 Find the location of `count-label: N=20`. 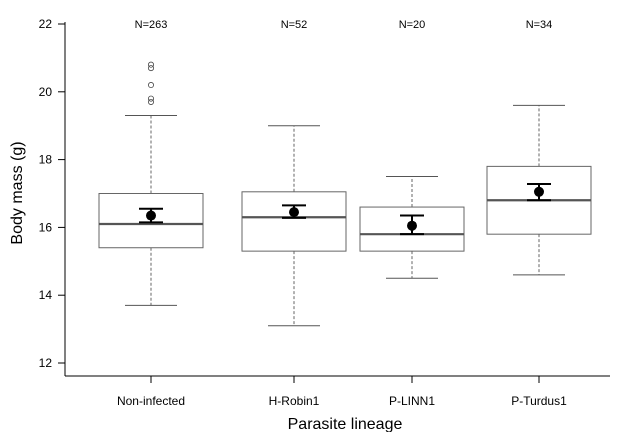

count-label: N=20 is located at coordinates (412, 25).